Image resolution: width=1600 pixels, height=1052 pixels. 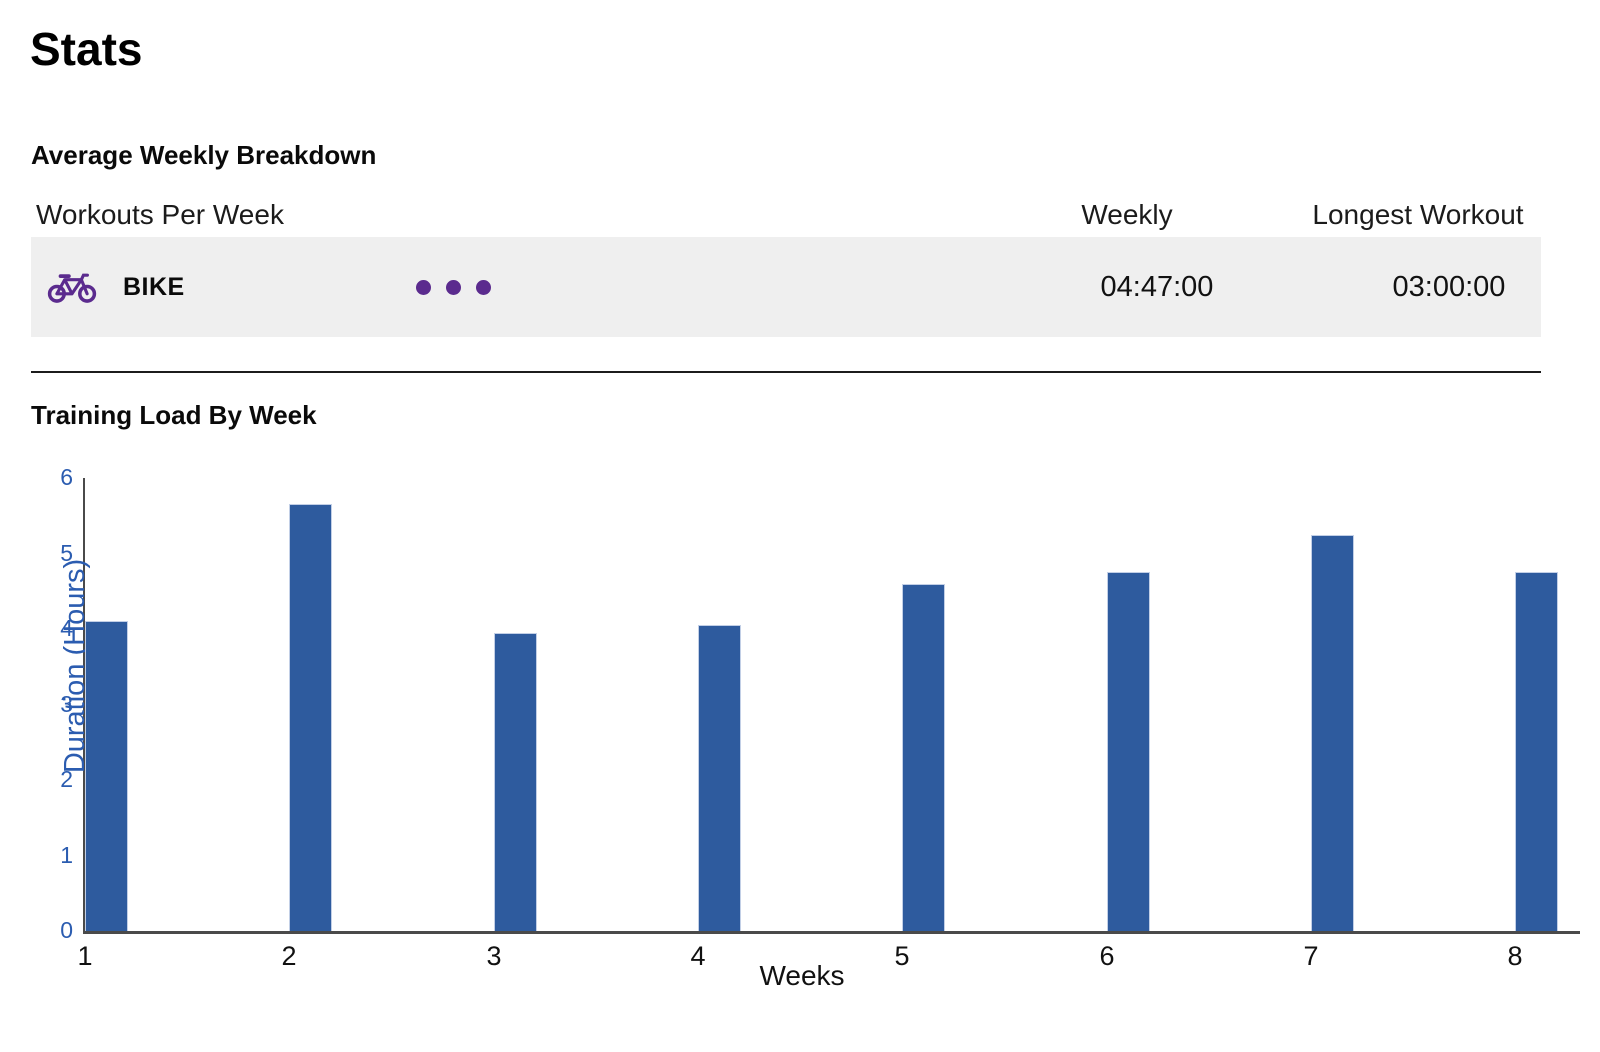 I want to click on workouts-per-week-dots, so click(x=453, y=287).